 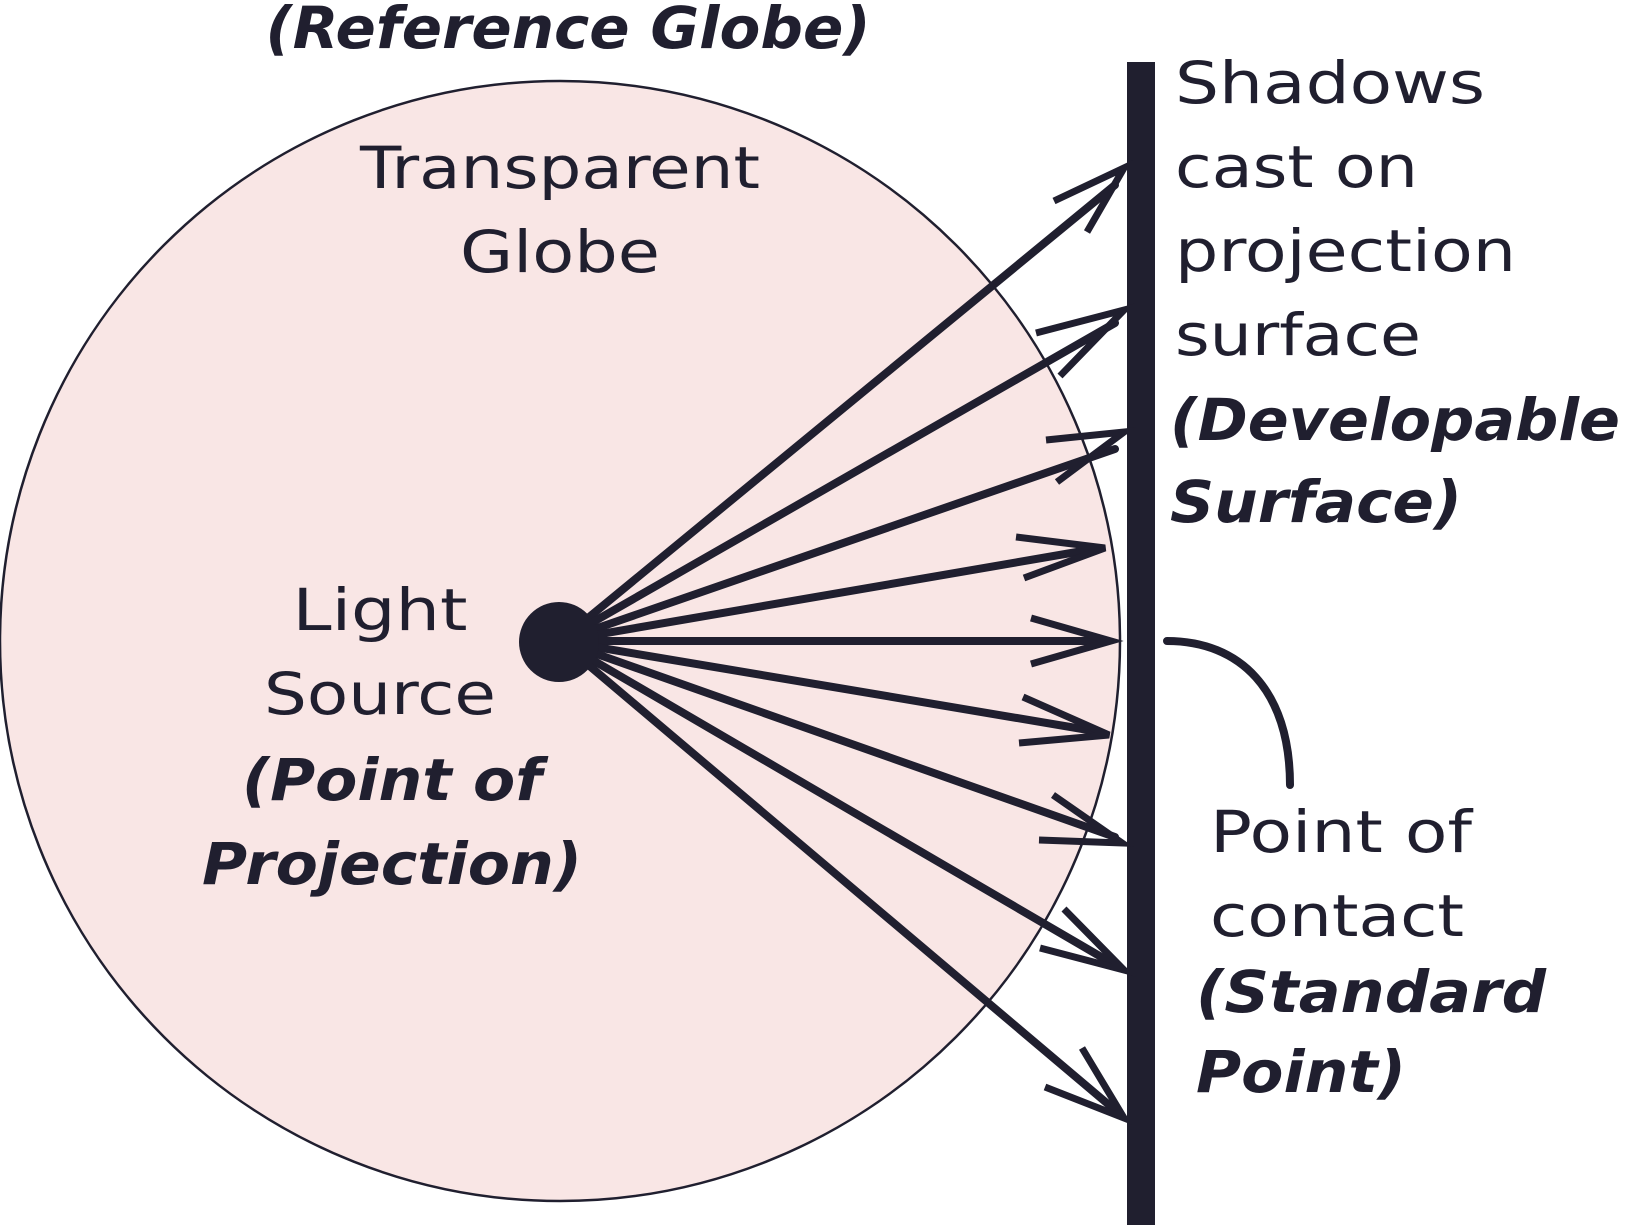 What do you see at coordinates (1395, 420) in the screenshot?
I see `developable-surface-label: (Developable` at bounding box center [1395, 420].